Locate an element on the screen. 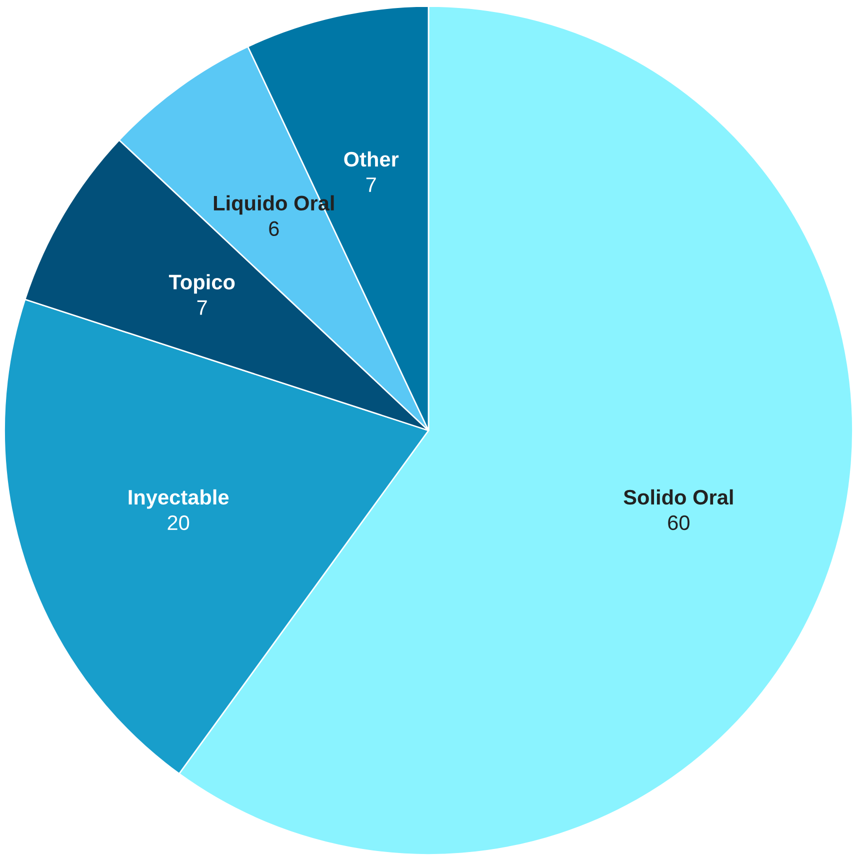 The height and width of the screenshot is (861, 857). slice-label: Inyectable is located at coordinates (178, 499).